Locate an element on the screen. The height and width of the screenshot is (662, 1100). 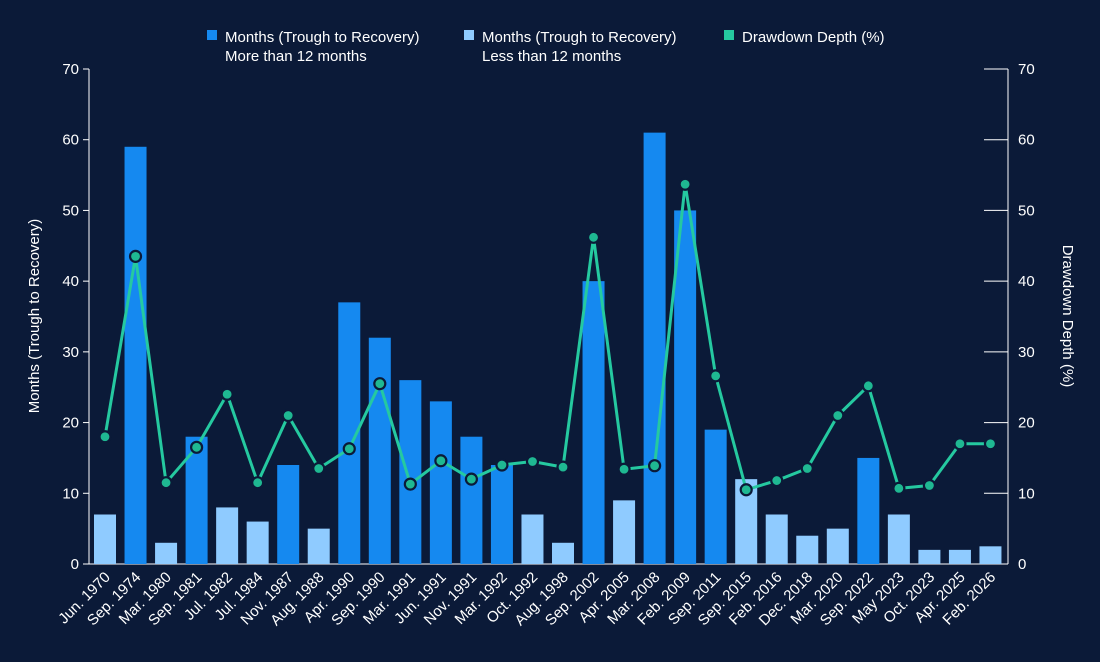
legend-sublabel: More than 12 months is located at coordinates (296, 56).